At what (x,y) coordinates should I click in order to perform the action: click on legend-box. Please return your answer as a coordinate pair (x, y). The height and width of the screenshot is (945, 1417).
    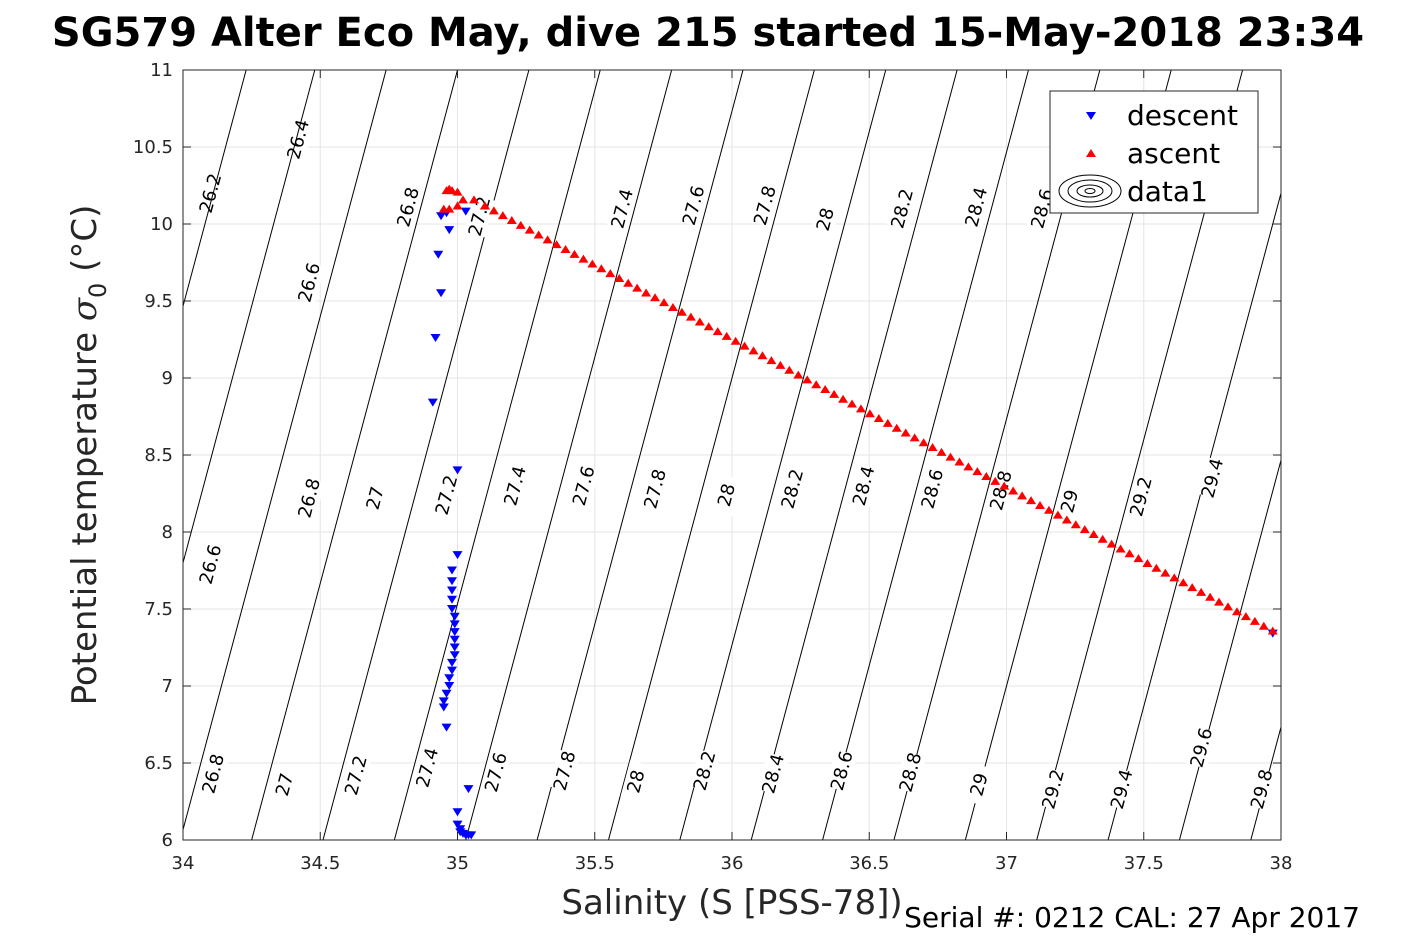
    Looking at the image, I should click on (1154, 152).